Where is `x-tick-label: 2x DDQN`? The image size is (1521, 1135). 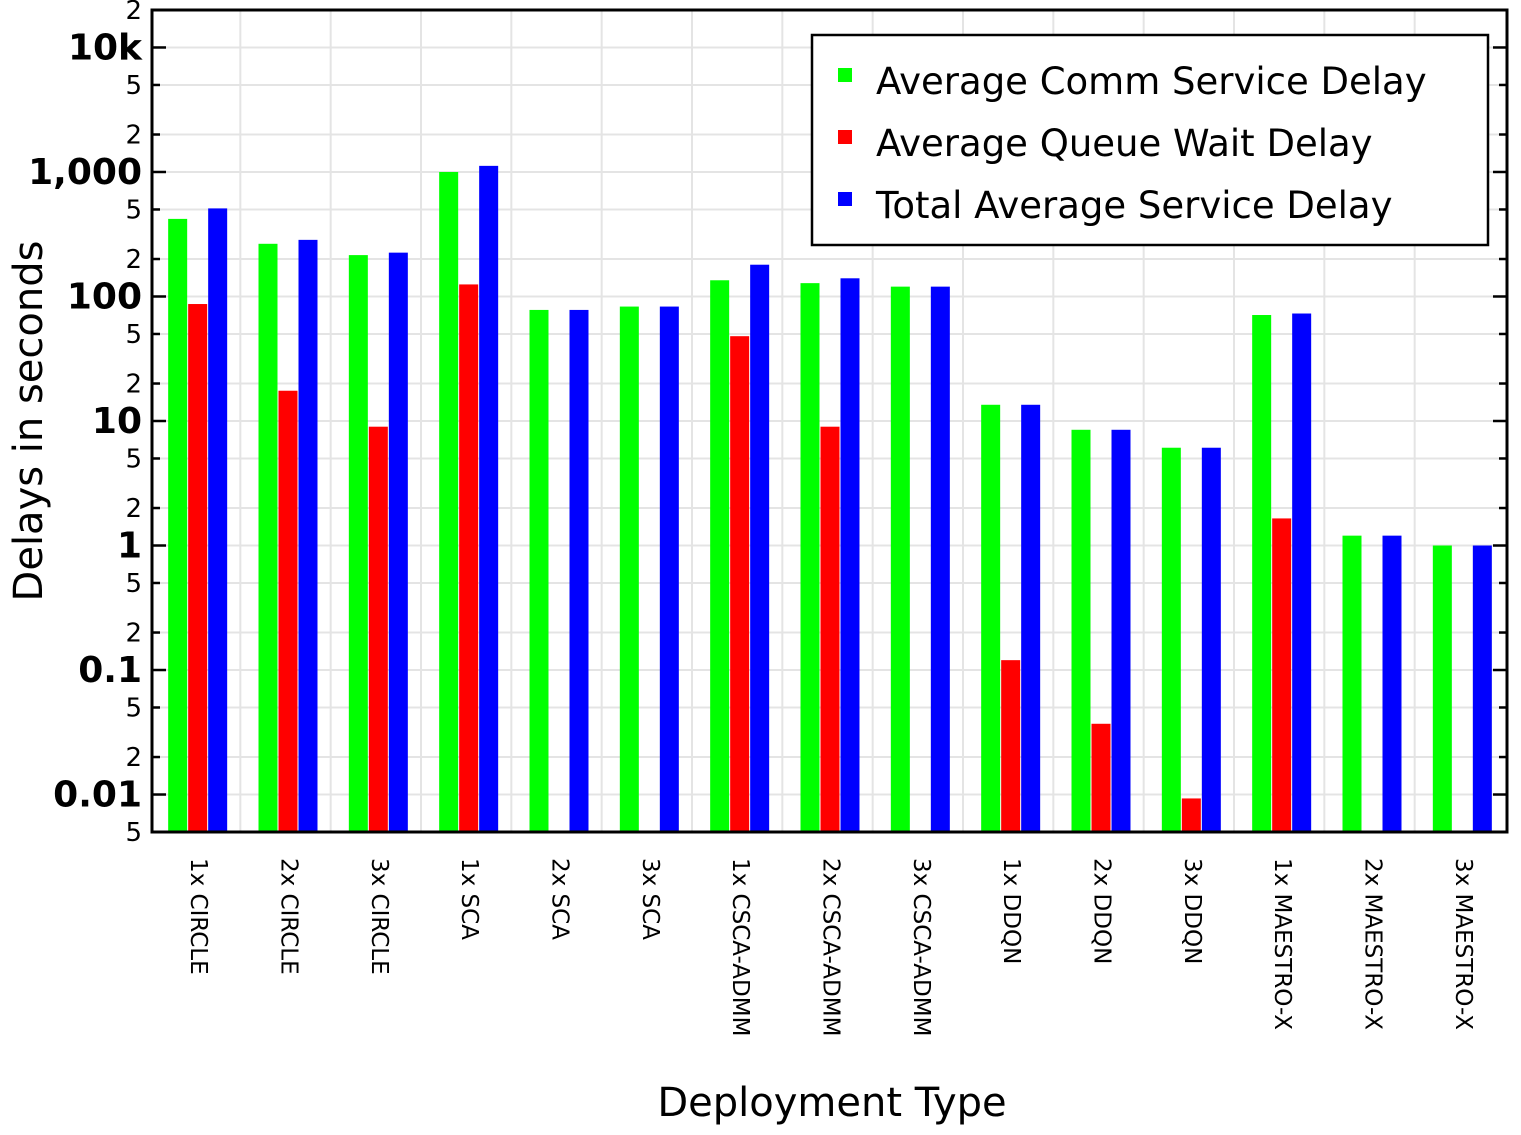 x-tick-label: 2x DDQN is located at coordinates (1102, 911).